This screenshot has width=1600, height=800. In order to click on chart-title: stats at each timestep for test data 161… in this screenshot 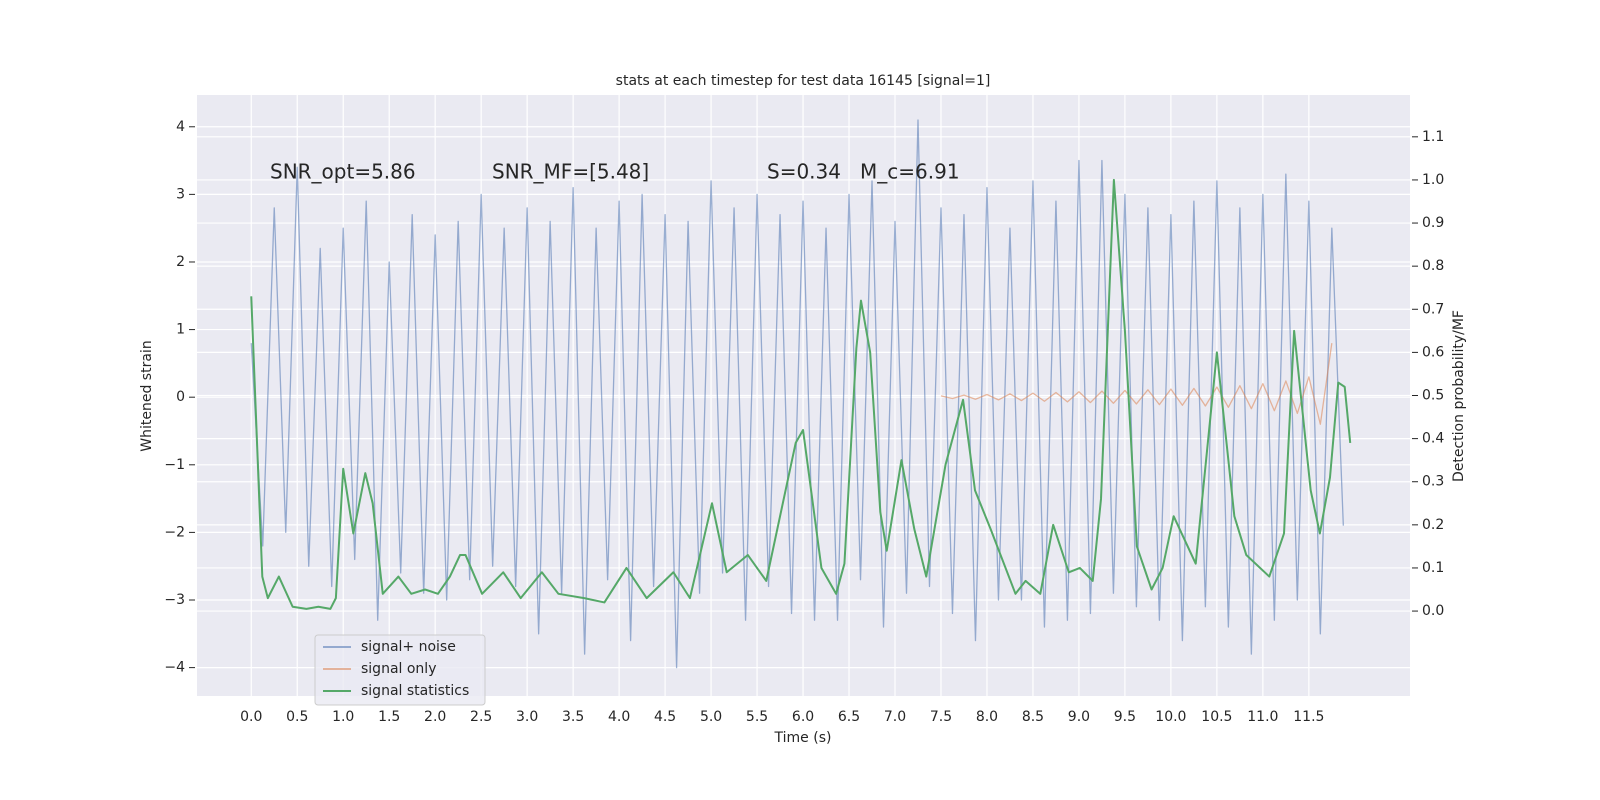, I will do `click(803, 81)`.